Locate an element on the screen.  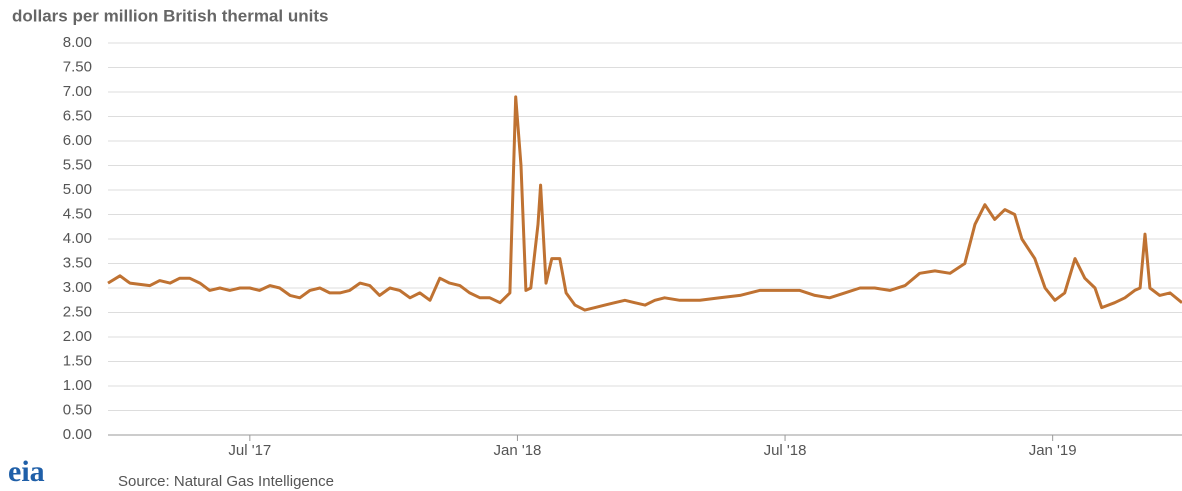
y-tick-label: 4.50 is located at coordinates (77, 213).